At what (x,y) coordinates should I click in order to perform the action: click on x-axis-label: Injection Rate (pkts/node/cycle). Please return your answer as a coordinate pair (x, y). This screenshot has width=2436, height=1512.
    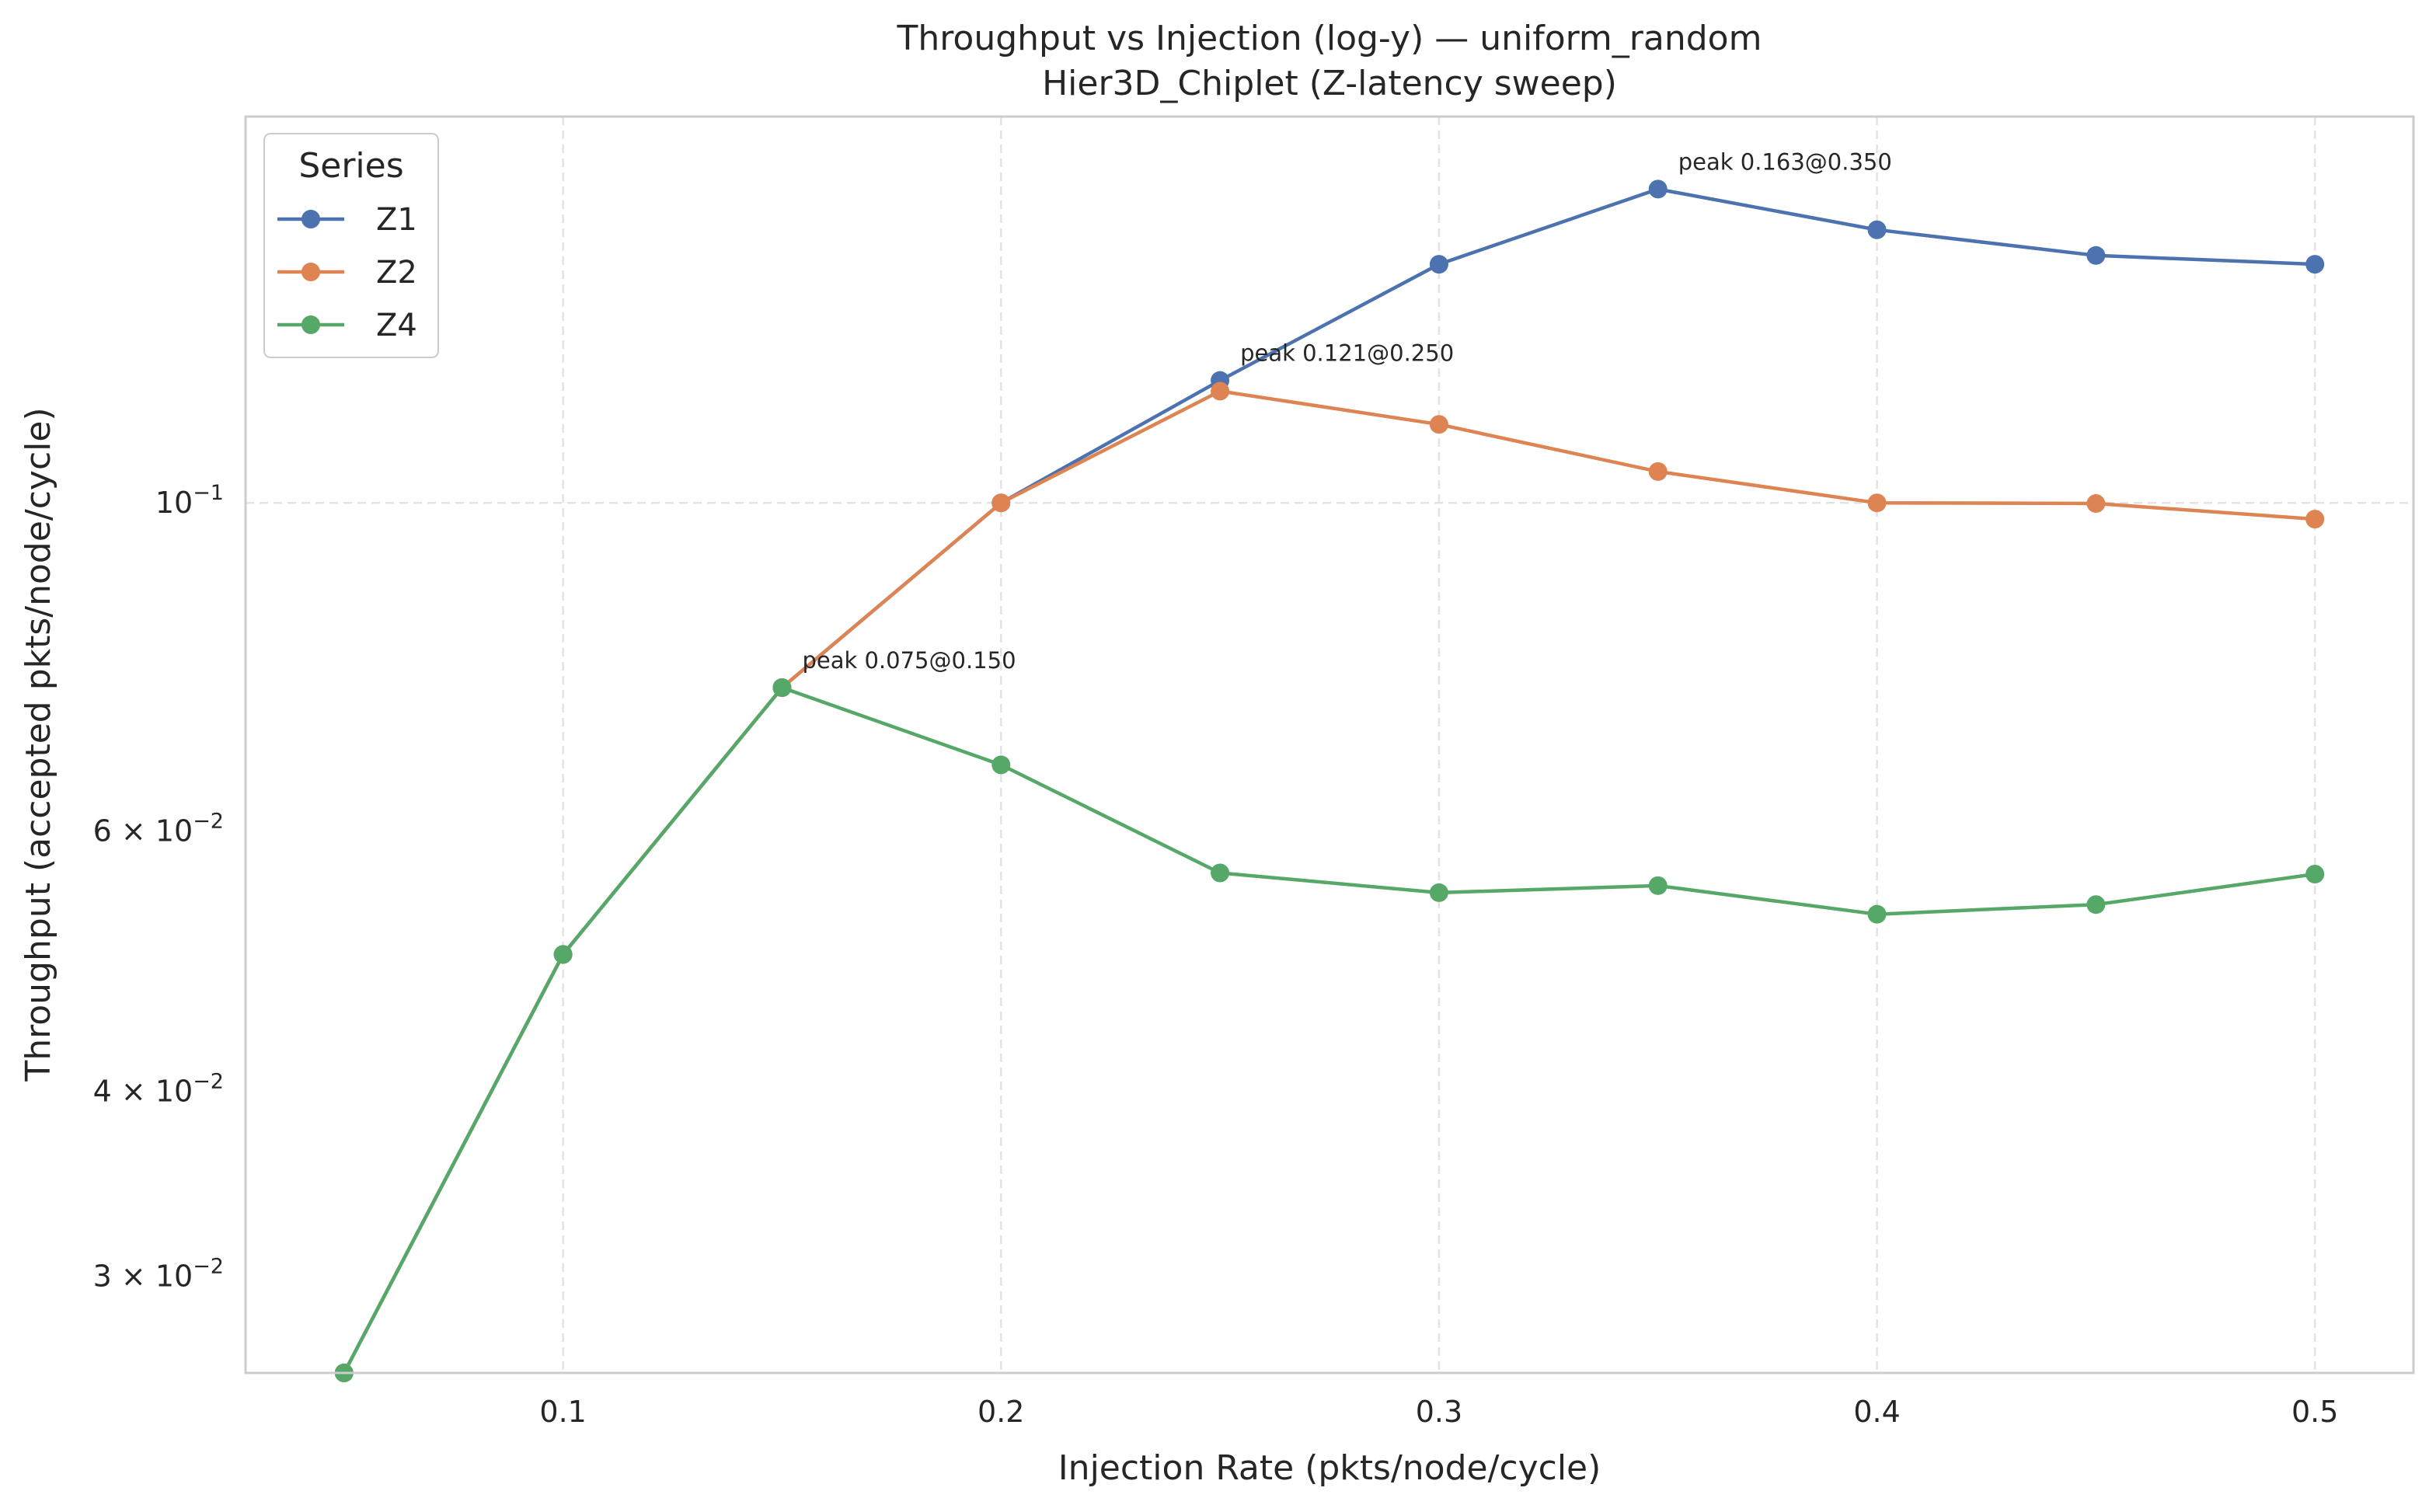
    Looking at the image, I should click on (1329, 1468).